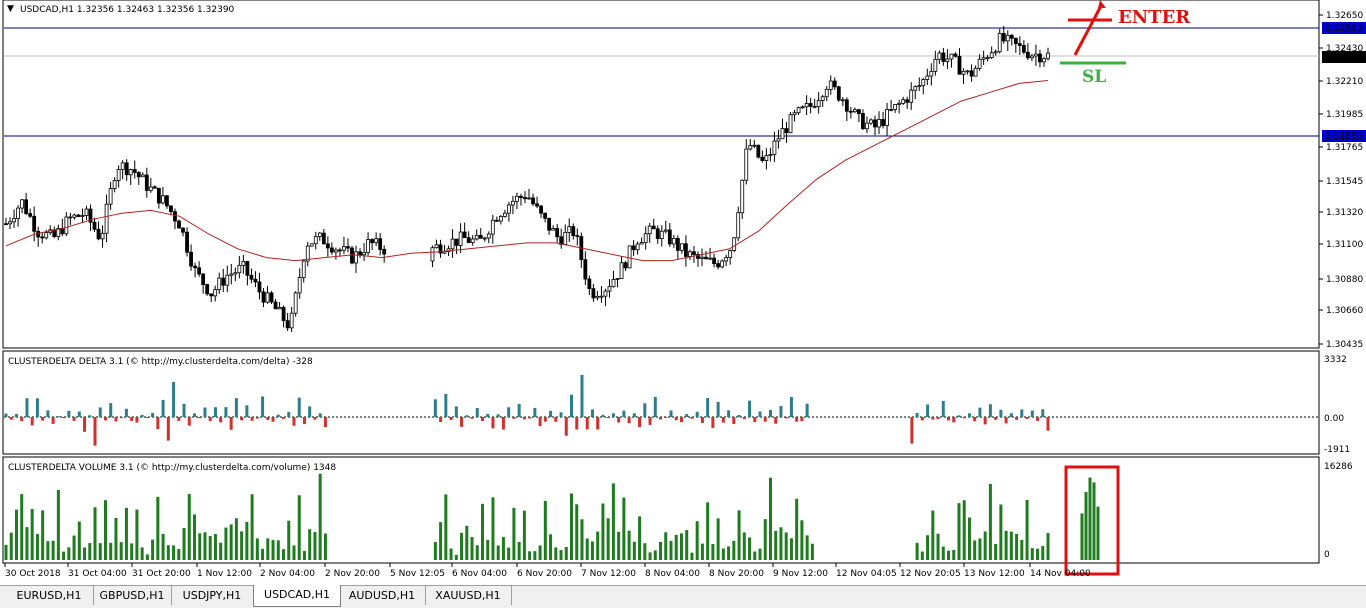  I want to click on tab-audusd-h1: AUDUSD,H1, so click(382, 595).